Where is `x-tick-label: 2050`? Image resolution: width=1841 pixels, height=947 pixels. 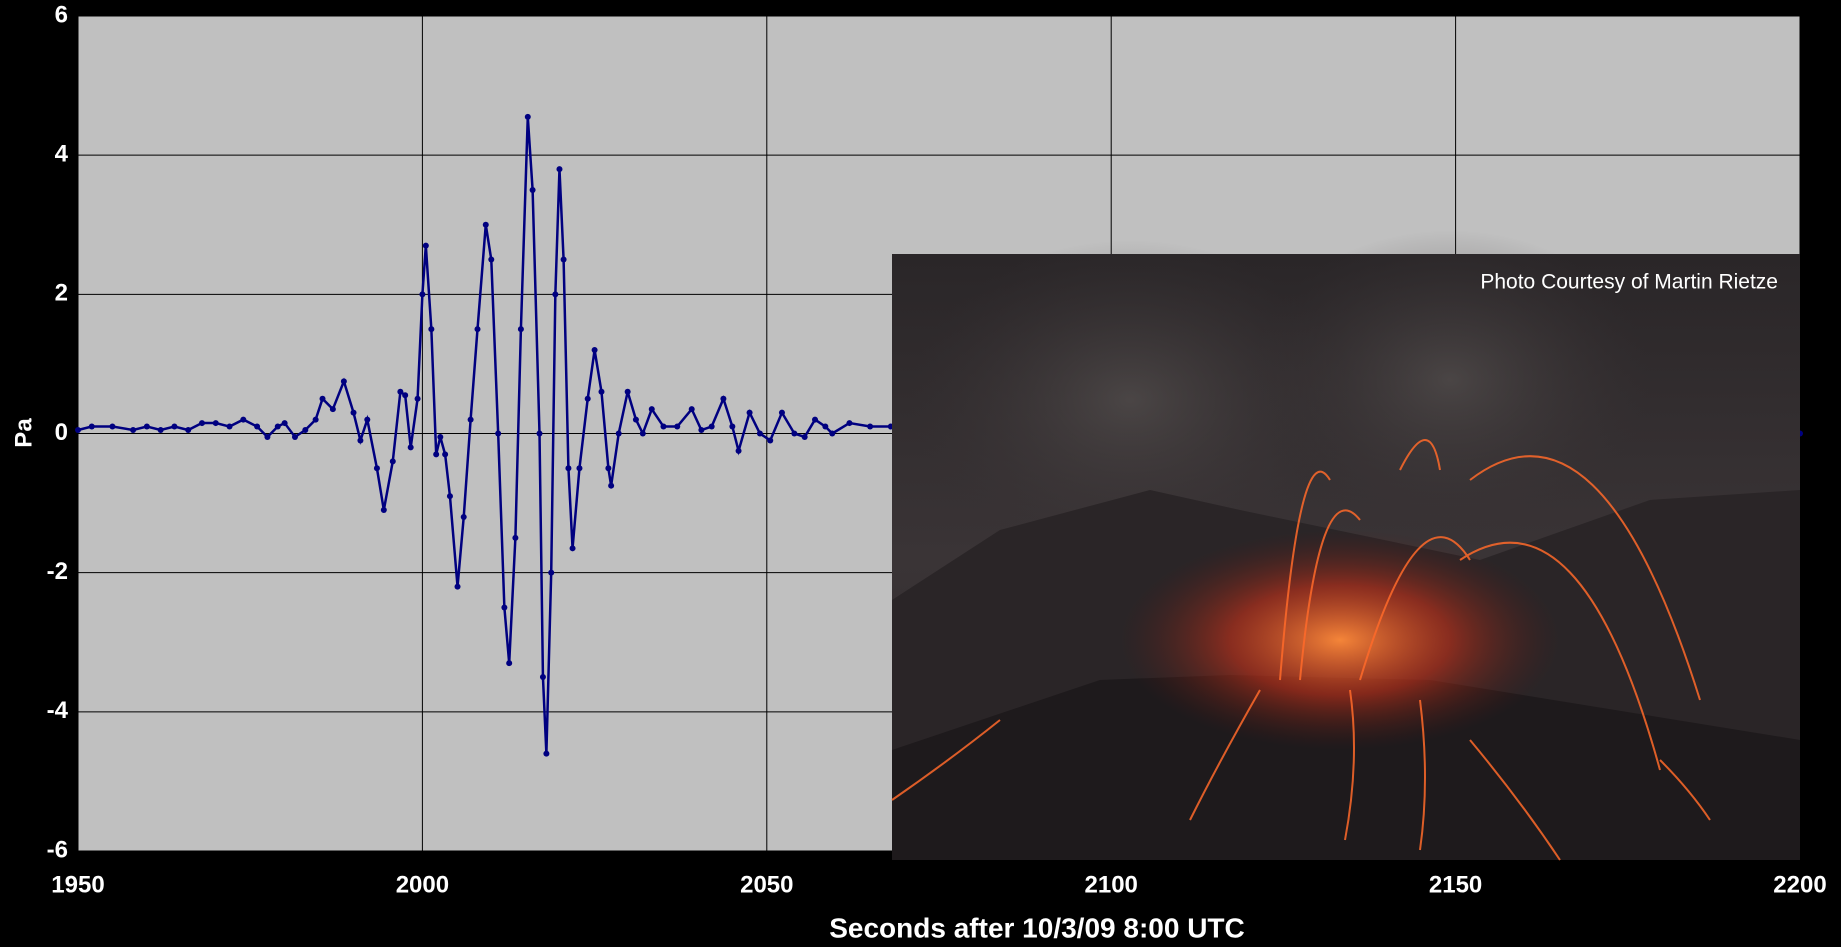
x-tick-label: 2050 is located at coordinates (766, 884).